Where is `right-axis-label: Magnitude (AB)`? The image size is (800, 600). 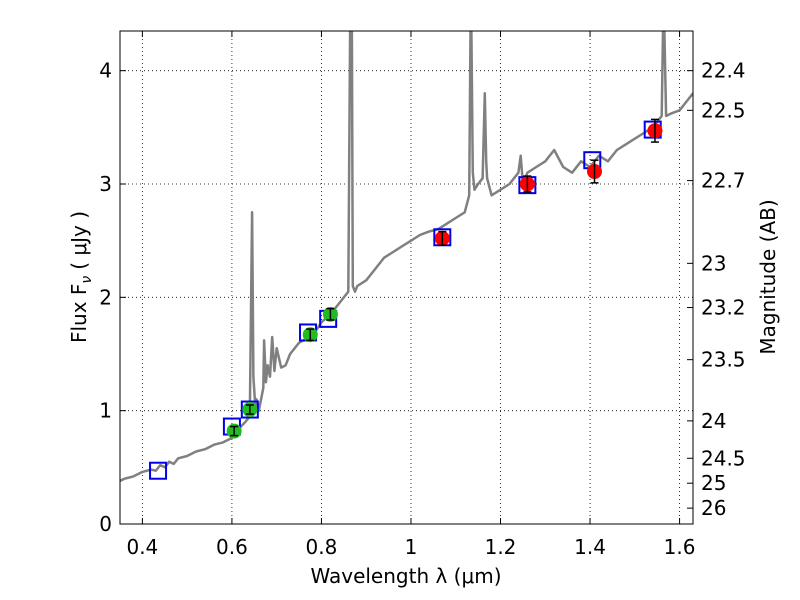 right-axis-label: Magnitude (AB) is located at coordinates (768, 276).